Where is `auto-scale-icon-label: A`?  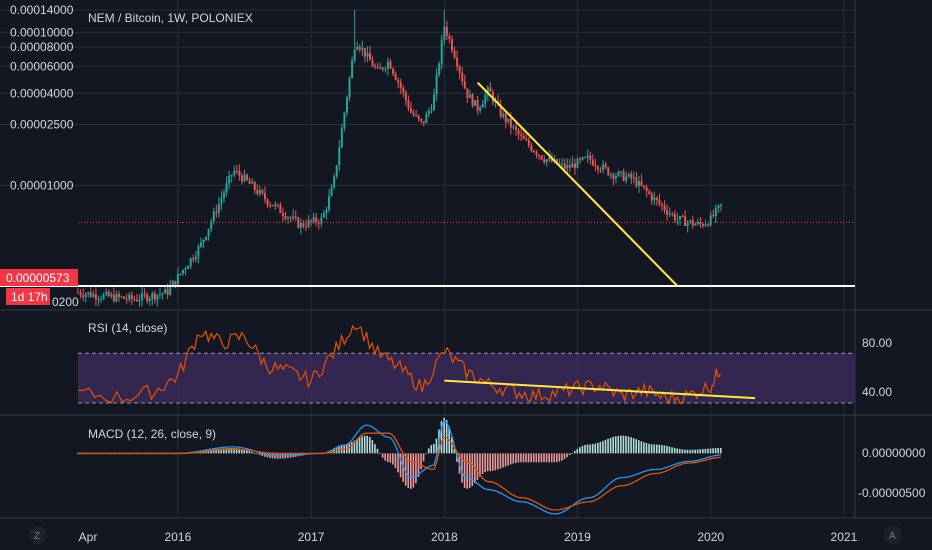
auto-scale-icon-label: A is located at coordinates (892, 536).